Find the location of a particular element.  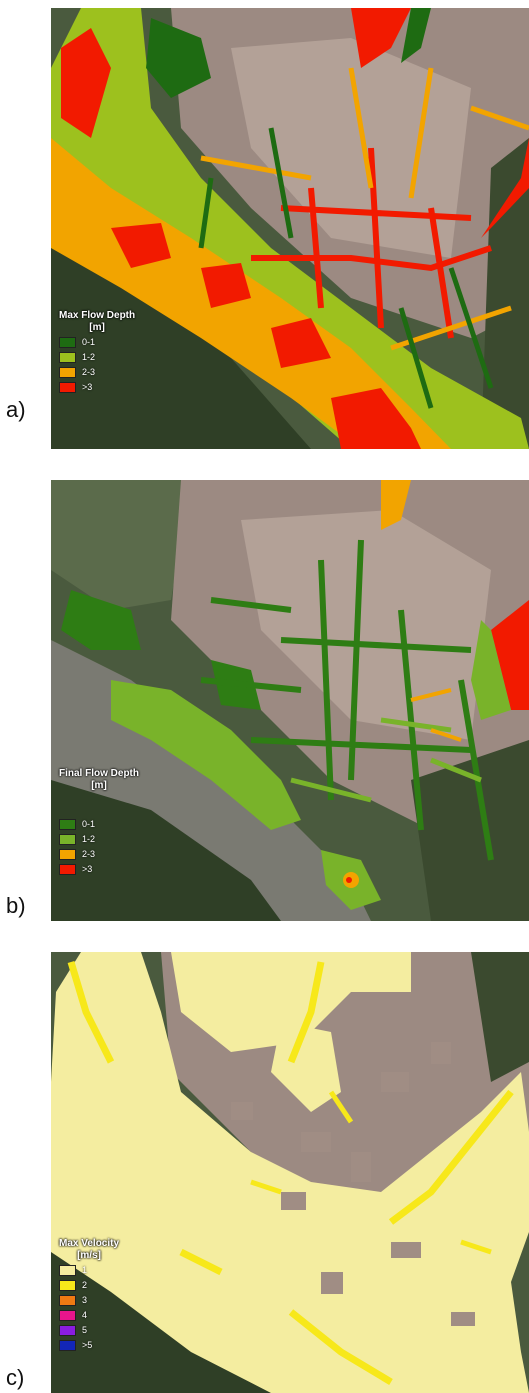

legend-item: >5 is located at coordinates (89, 1345).